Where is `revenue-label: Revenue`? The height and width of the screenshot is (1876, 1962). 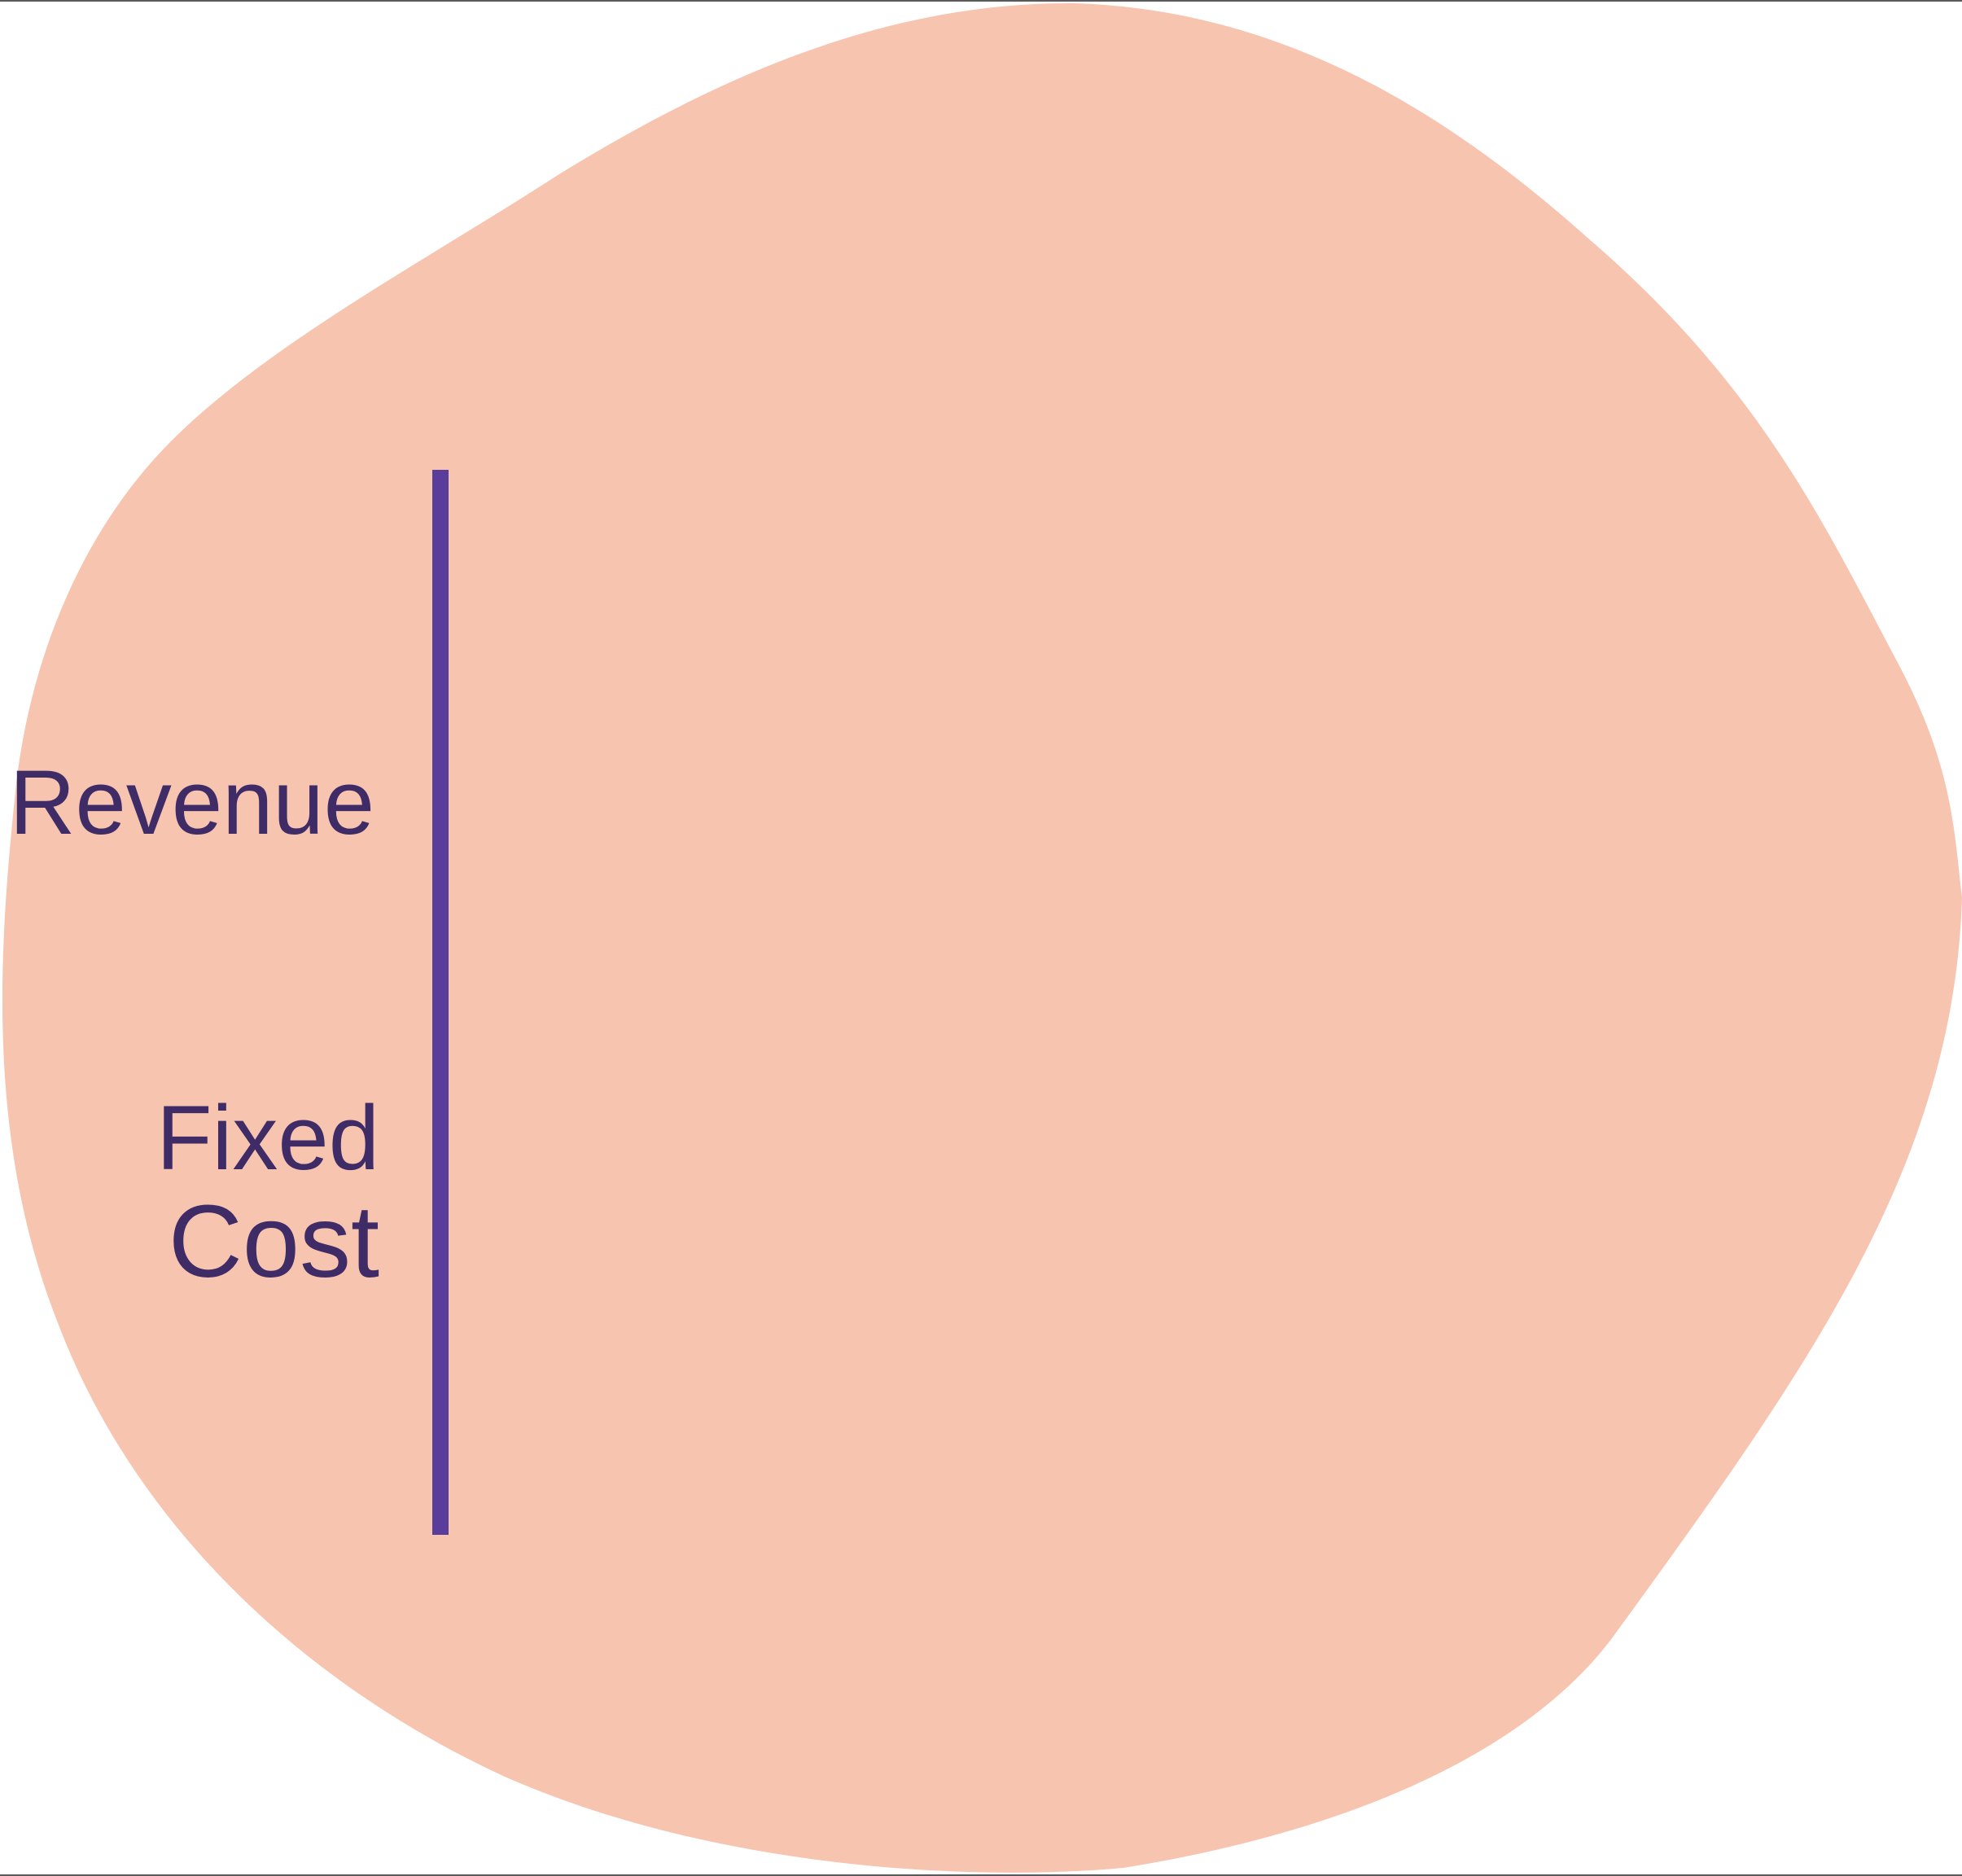
revenue-label: Revenue is located at coordinates (191, 803).